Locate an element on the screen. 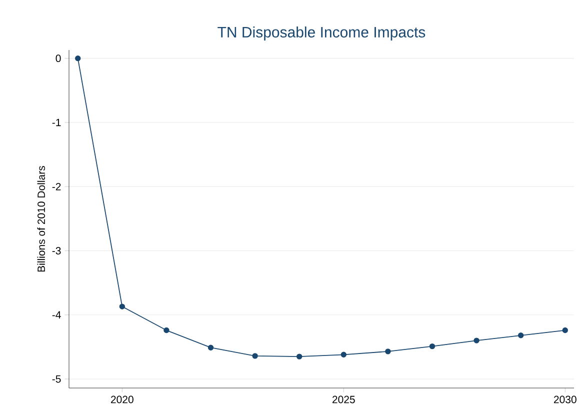 The image size is (579, 416). y-tick-label: -3 is located at coordinates (56, 250).